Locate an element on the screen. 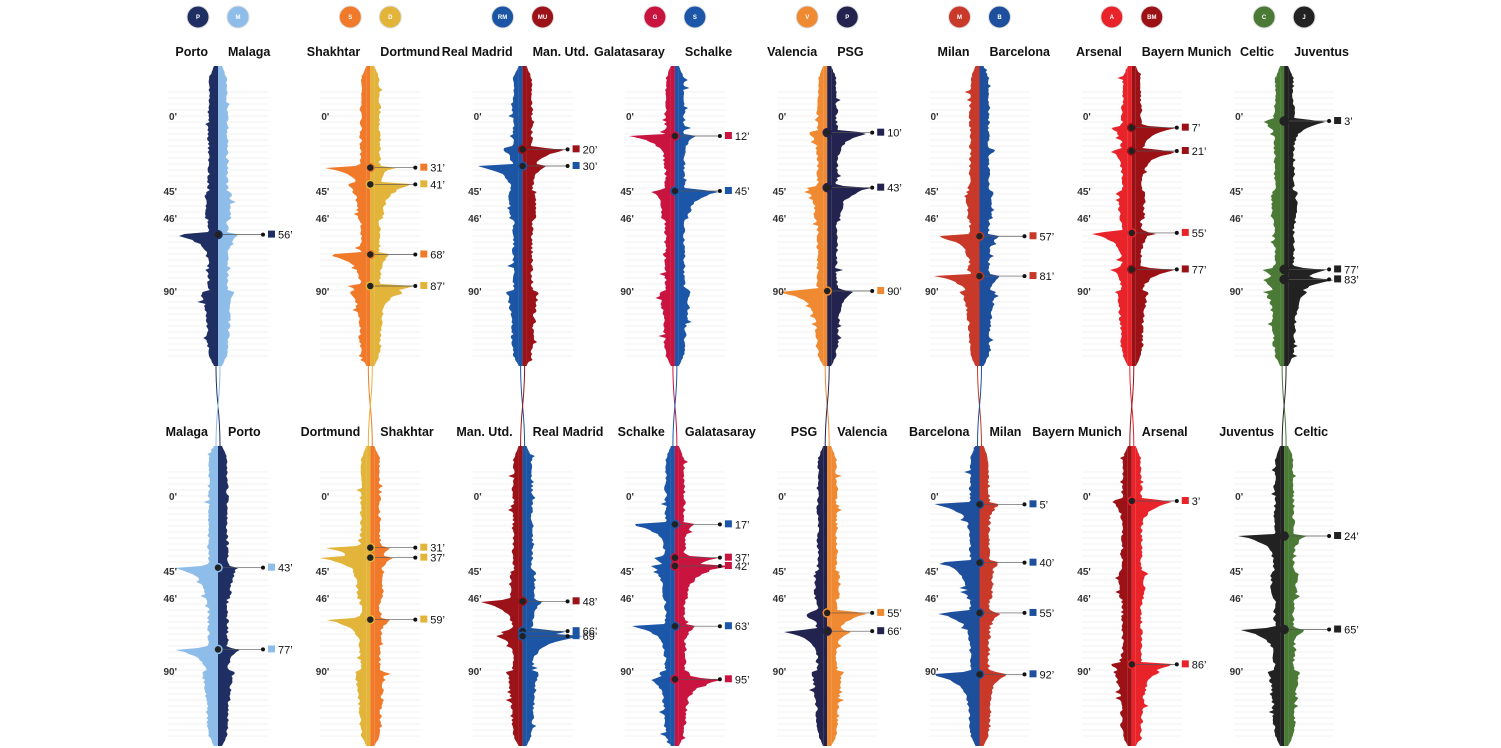 Image resolution: width=1501 pixels, height=748 pixels. second-leg-psg-valencia: 0' 45' 46' 90' PSG Valencia 55’ 66’ is located at coordinates (837, 585).